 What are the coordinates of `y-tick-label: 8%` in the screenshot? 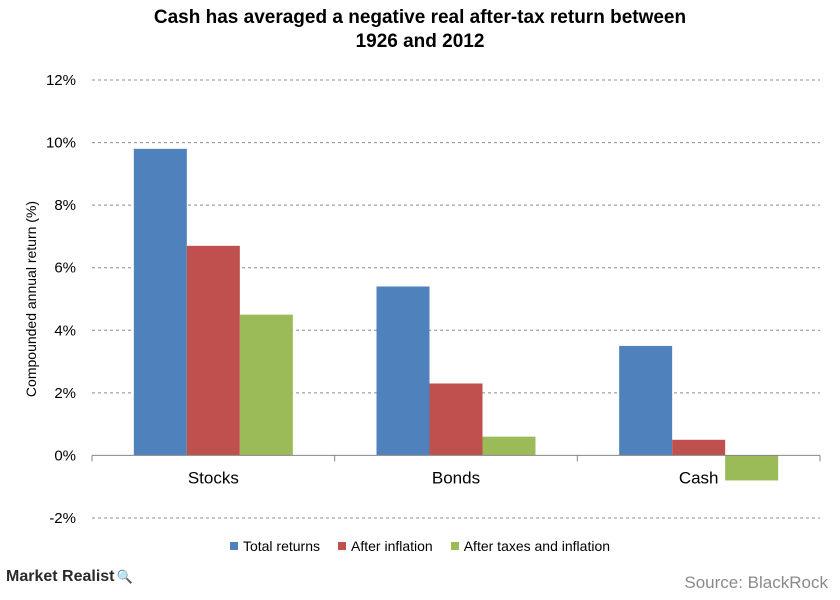 It's located at (65, 205).